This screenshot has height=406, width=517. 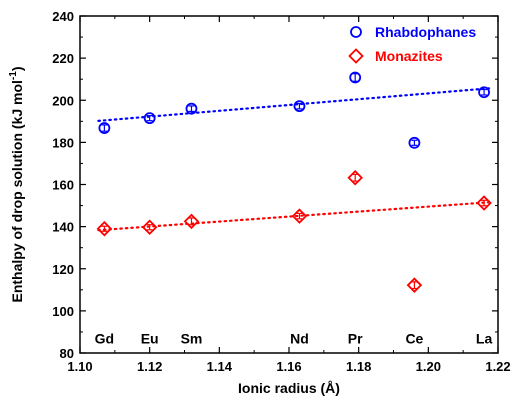 I want to click on element-label-eu: Eu, so click(x=150, y=338).